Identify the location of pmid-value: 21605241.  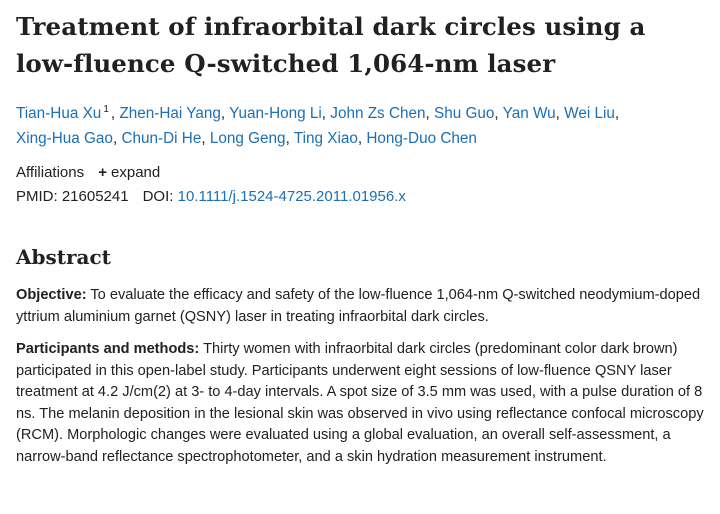
(95, 196).